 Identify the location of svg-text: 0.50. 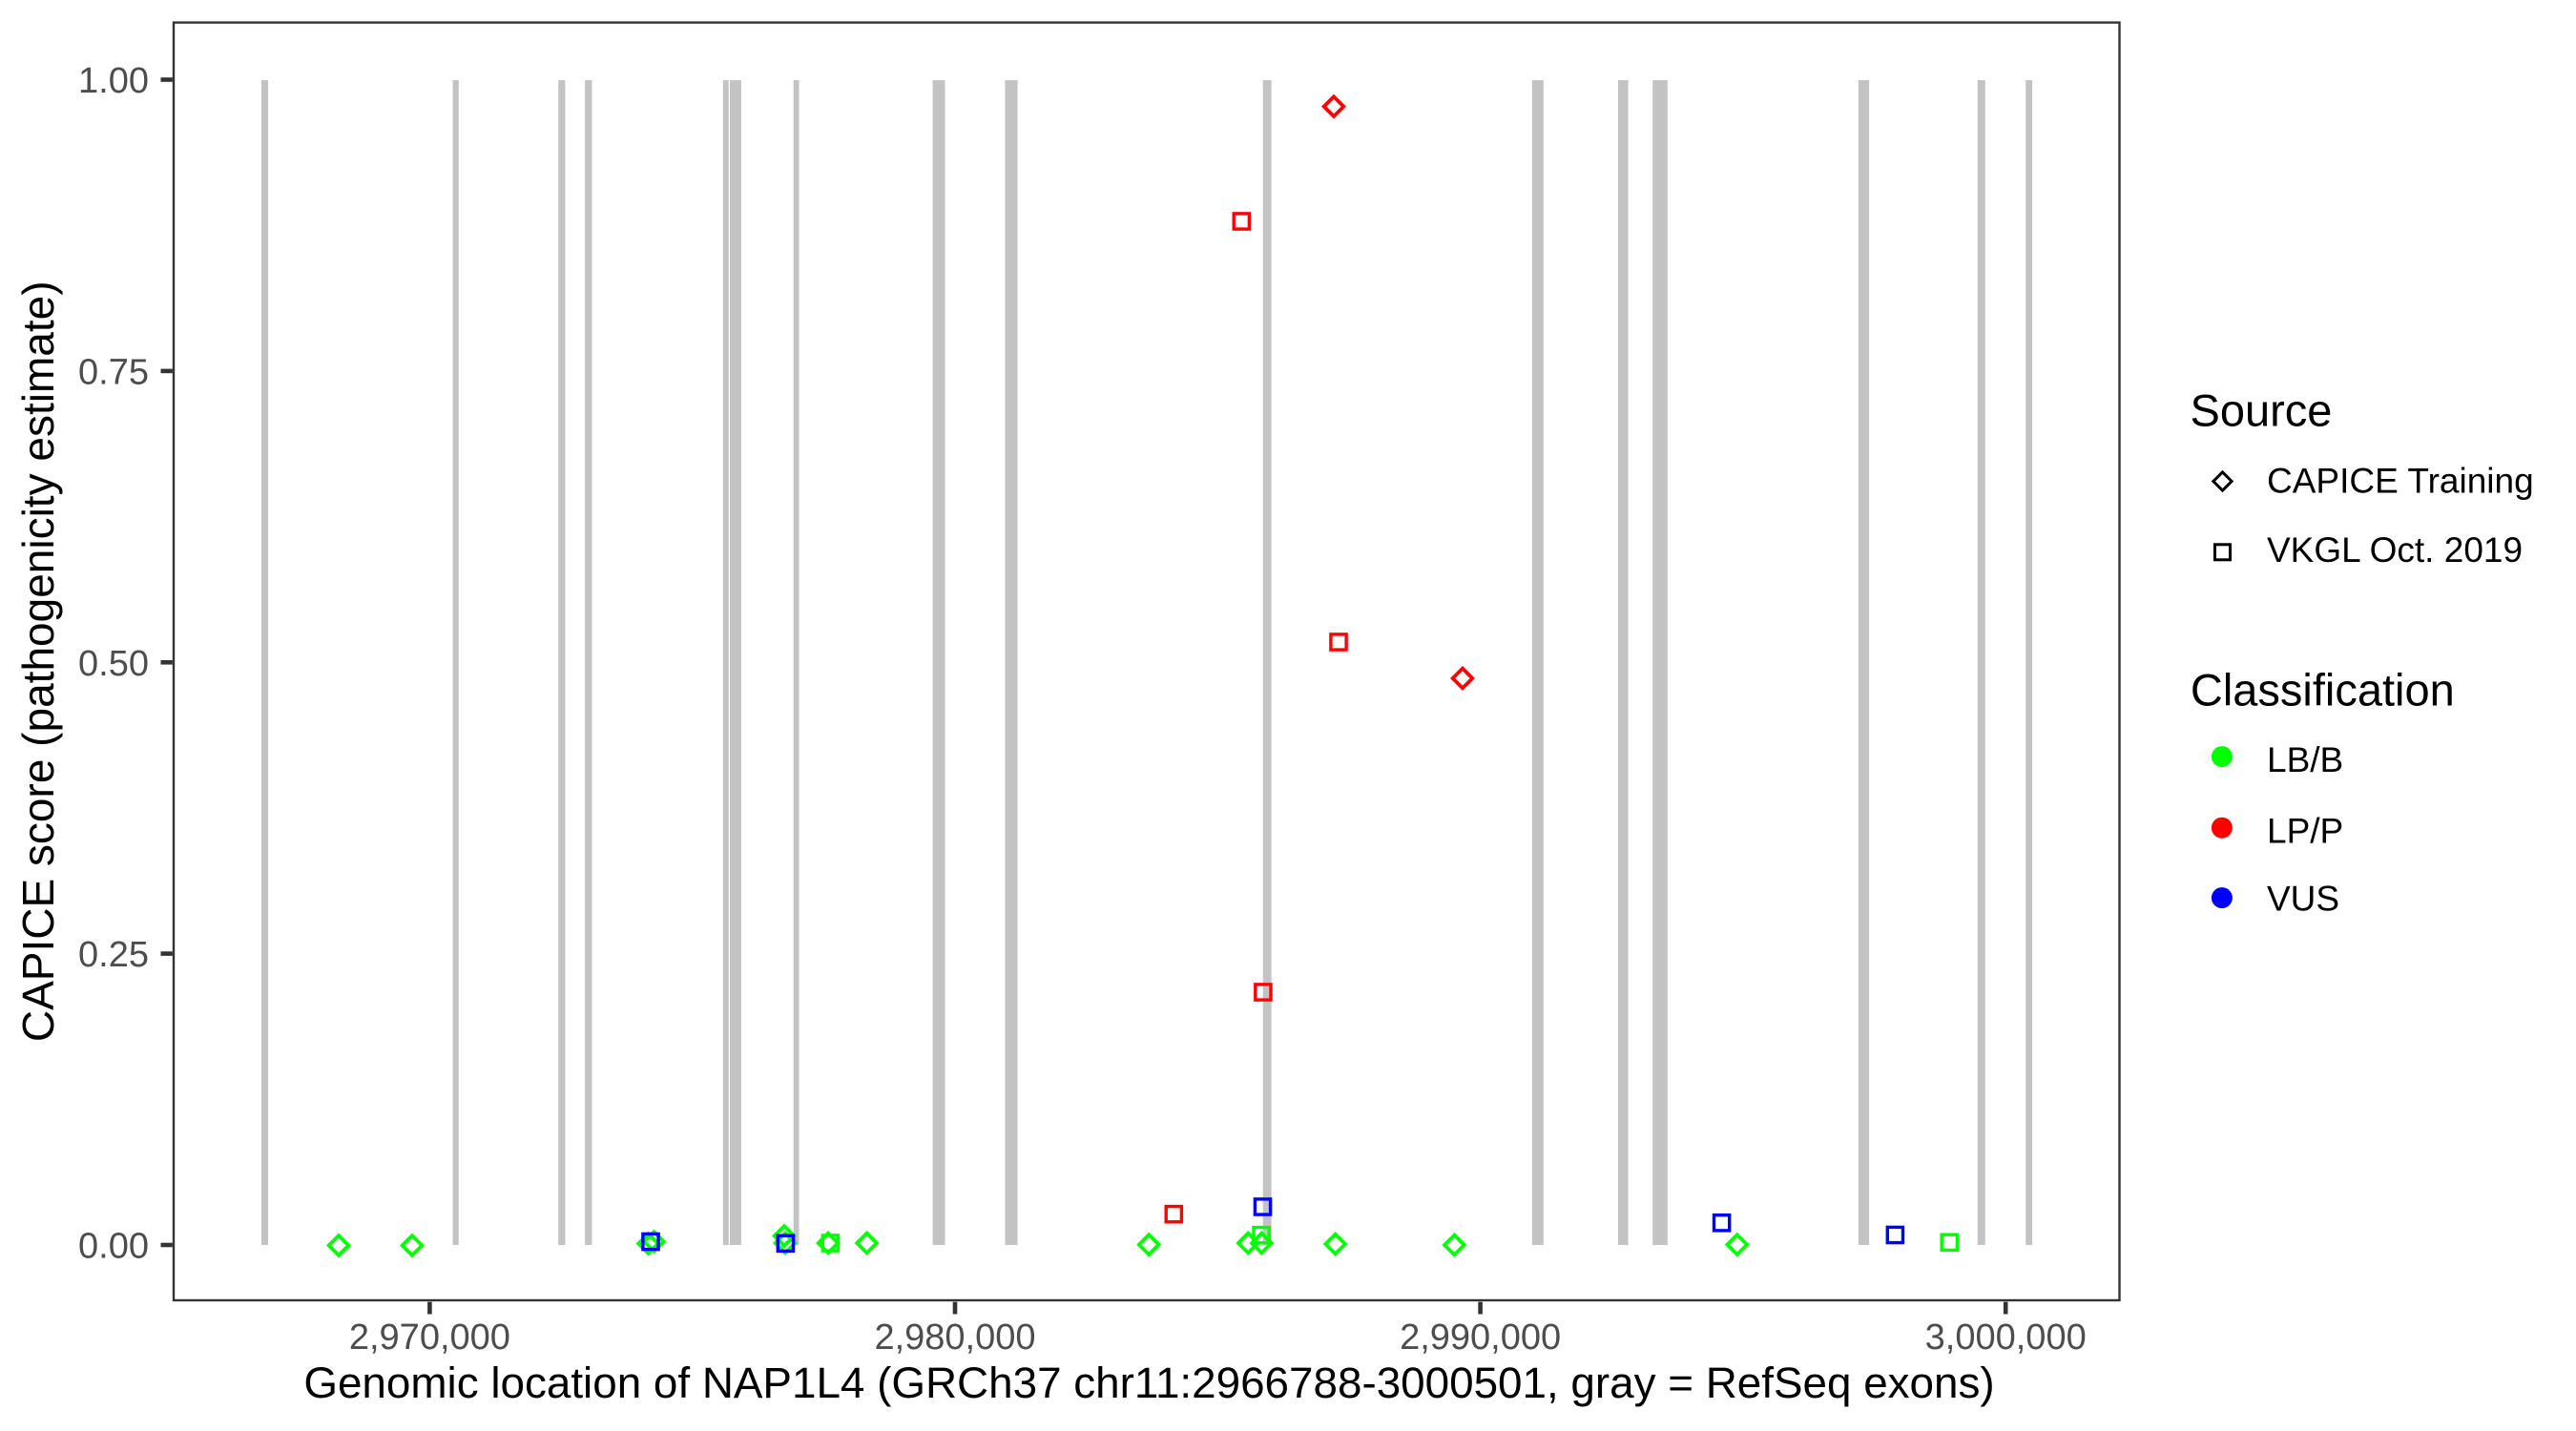
(113, 664).